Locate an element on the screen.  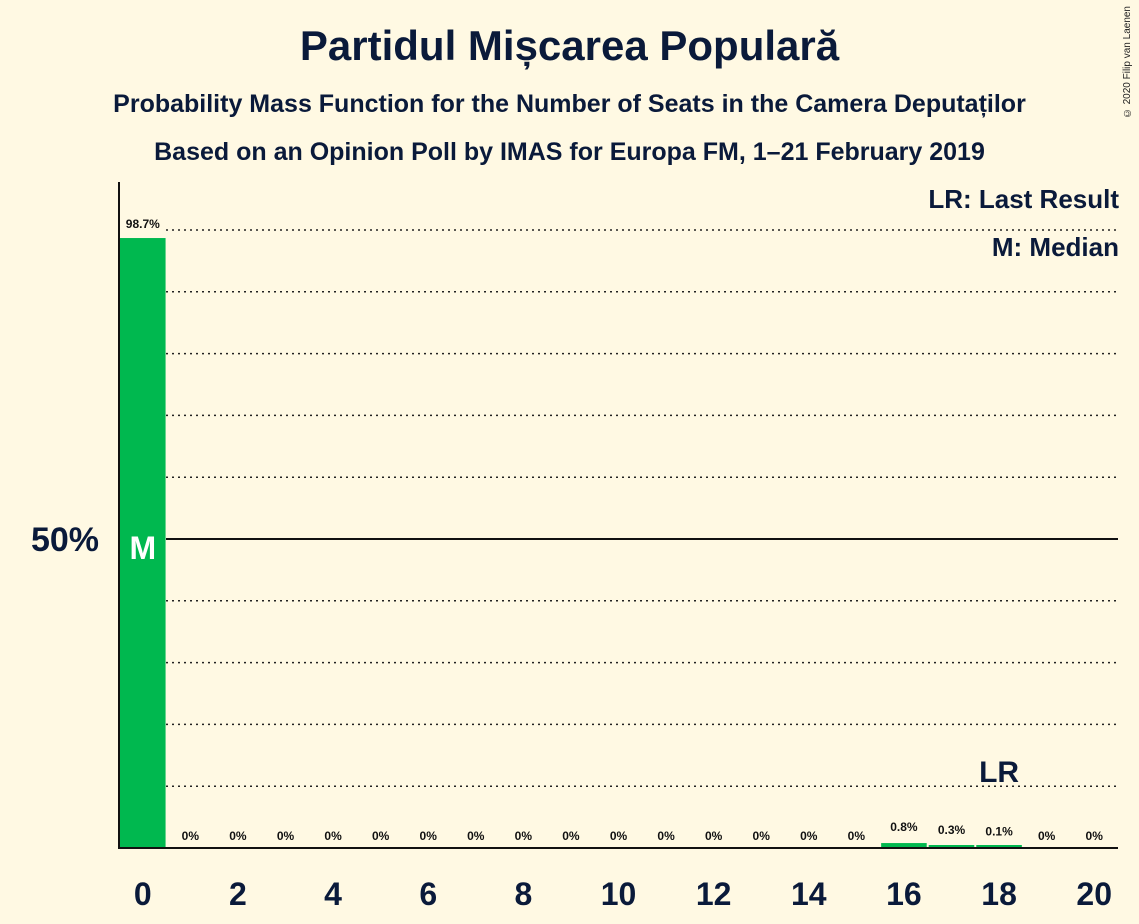
x-tick-label: 14 is located at coordinates (809, 894).